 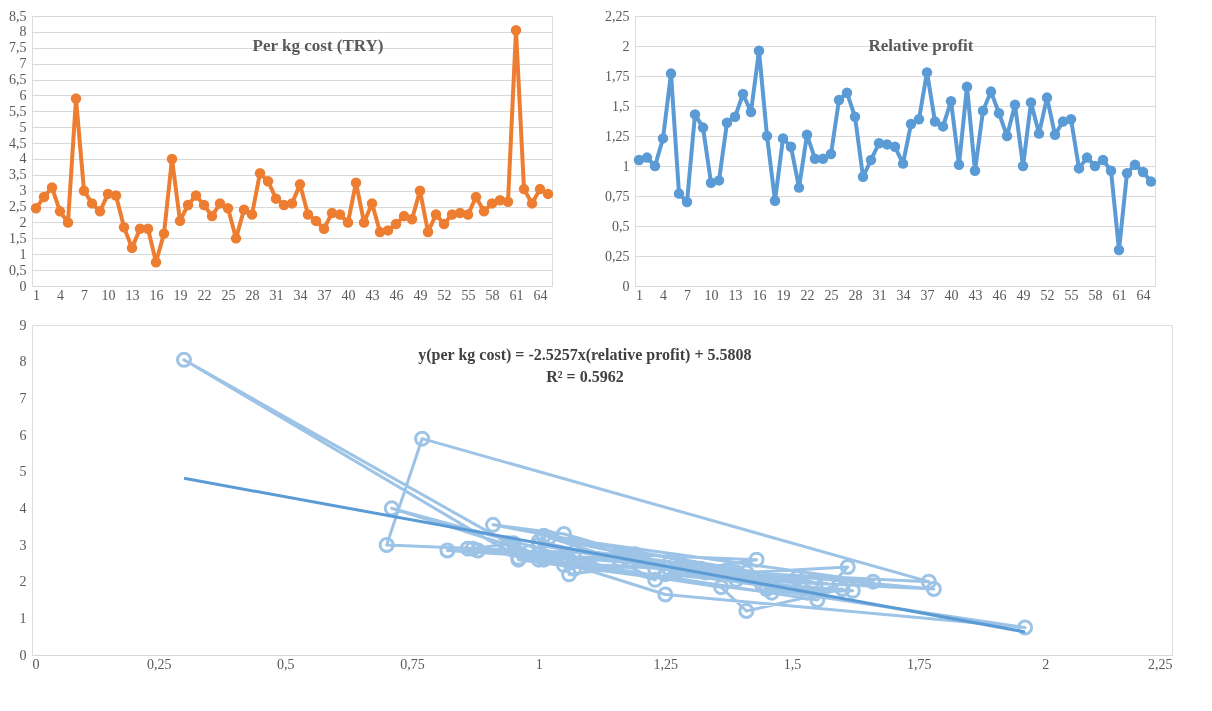 What do you see at coordinates (1046, 664) in the screenshot?
I see `x-tick-label: 2` at bounding box center [1046, 664].